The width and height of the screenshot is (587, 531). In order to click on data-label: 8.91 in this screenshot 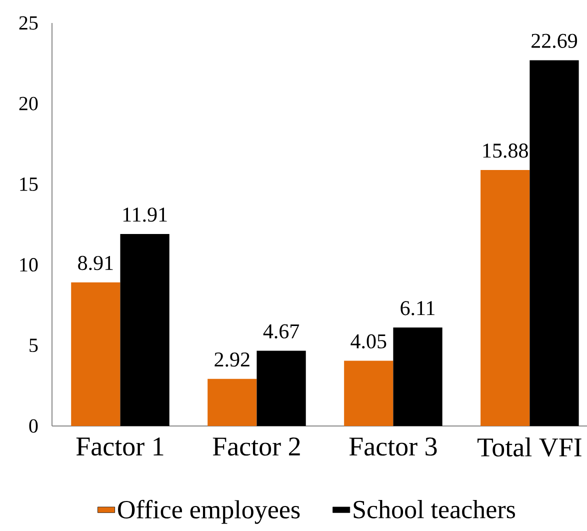, I will do `click(95, 263)`.